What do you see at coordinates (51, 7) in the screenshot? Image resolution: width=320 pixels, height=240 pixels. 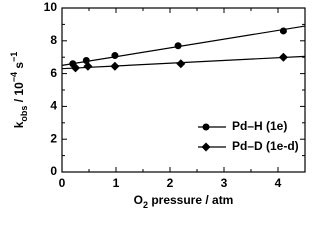 I see `y-tick-label: 10` at bounding box center [51, 7].